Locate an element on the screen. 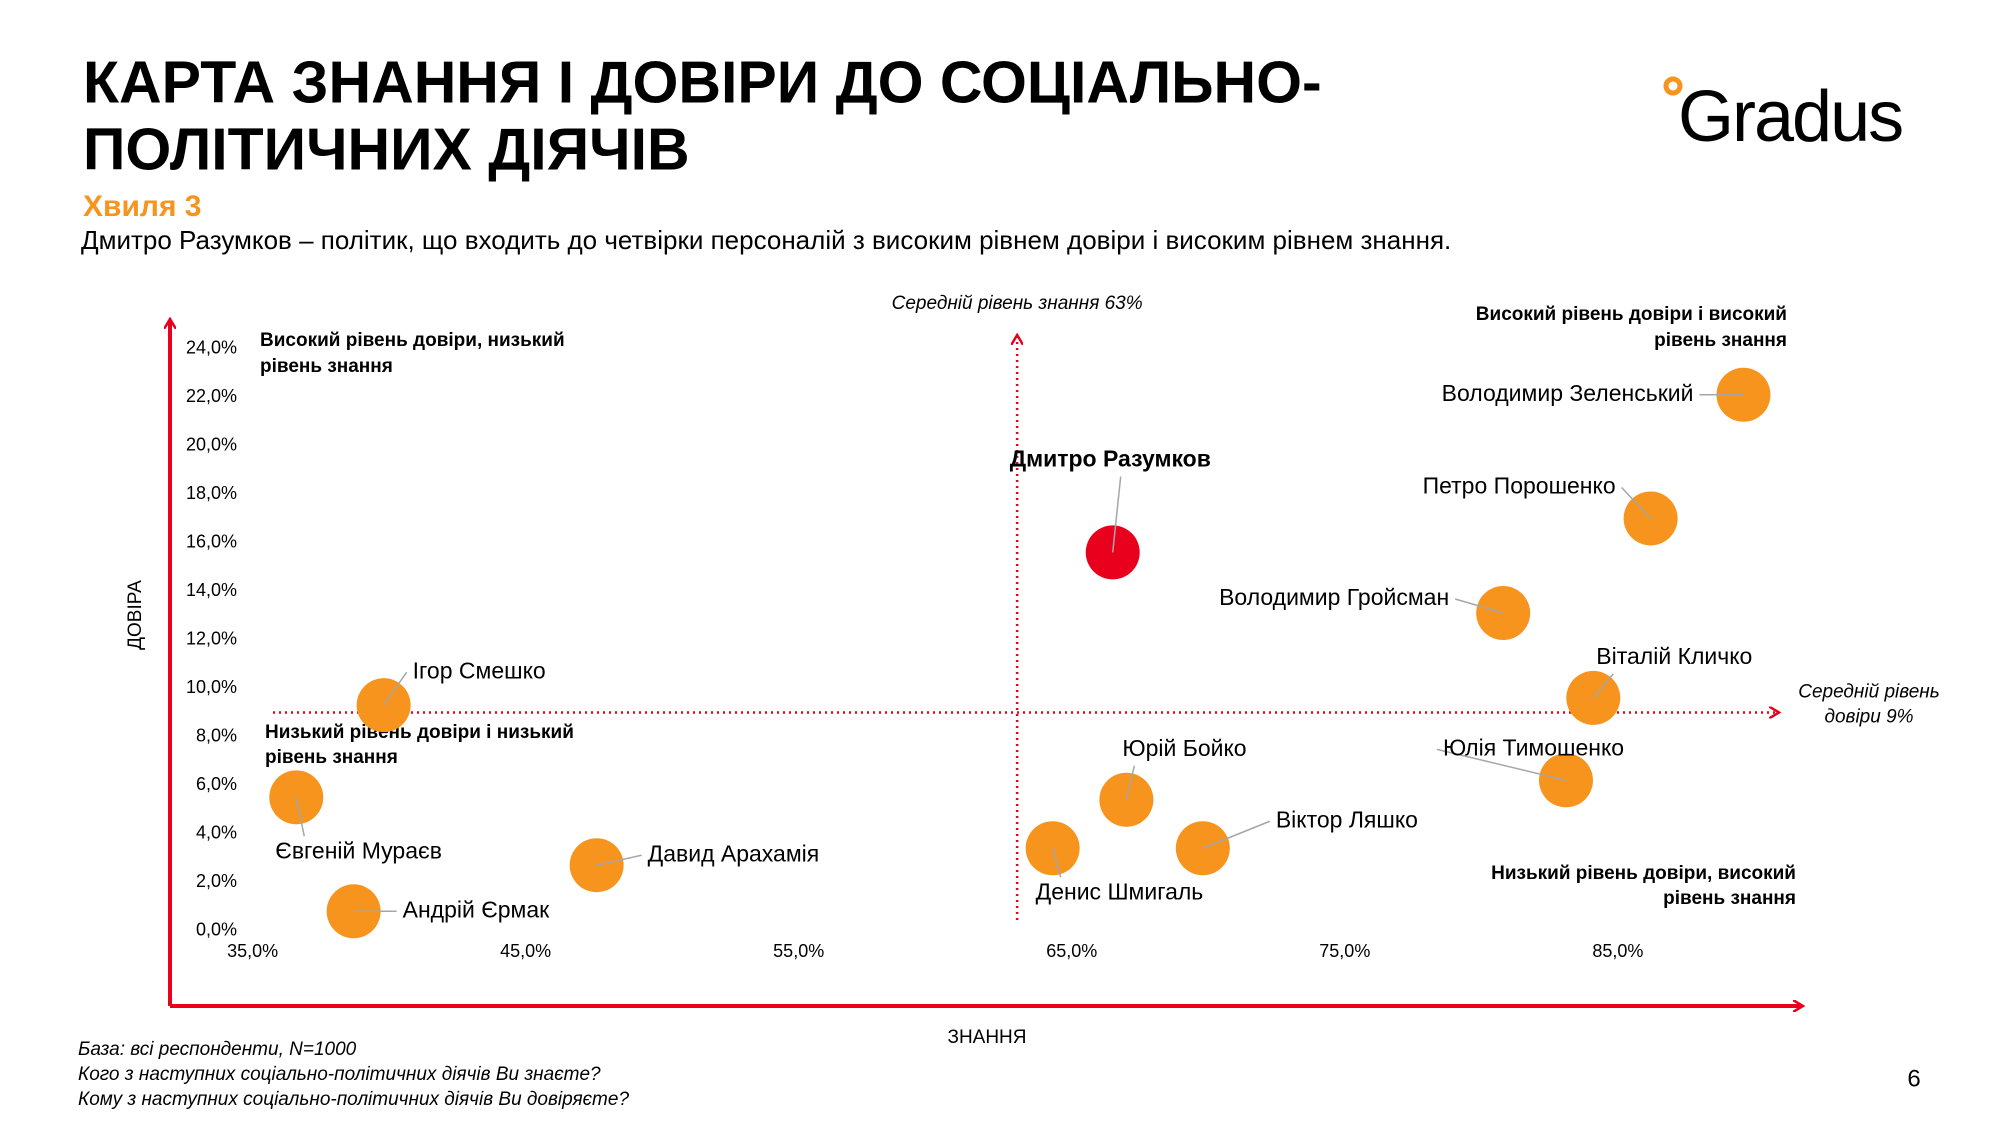 Image resolution: width=2000 pixels, height=1125 pixels. y-tick-label: 20,0% is located at coordinates (211, 444).